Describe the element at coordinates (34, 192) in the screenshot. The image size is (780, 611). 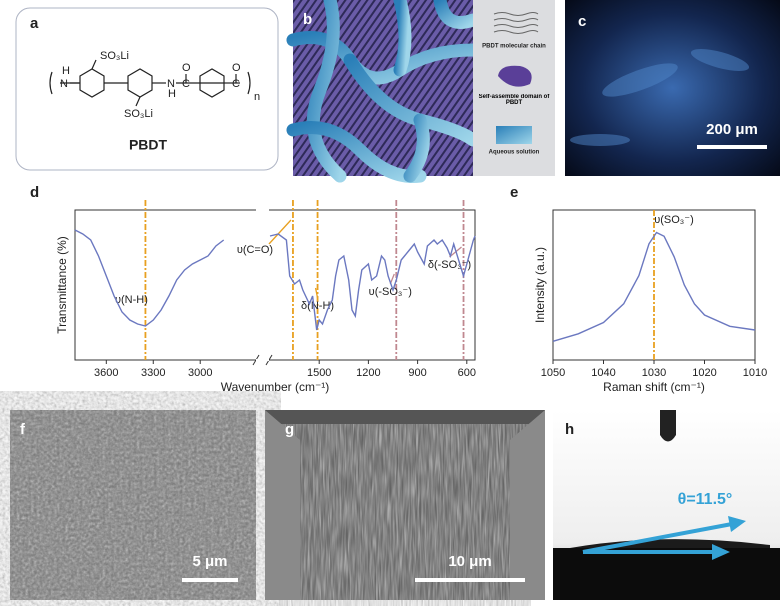
I see `panel-label: d` at that location.